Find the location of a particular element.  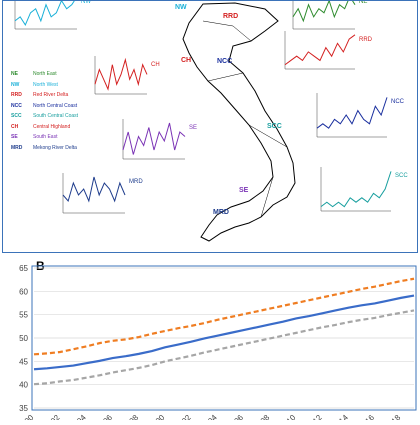

mini-chart-label: RRD is located at coordinates (366, 40).